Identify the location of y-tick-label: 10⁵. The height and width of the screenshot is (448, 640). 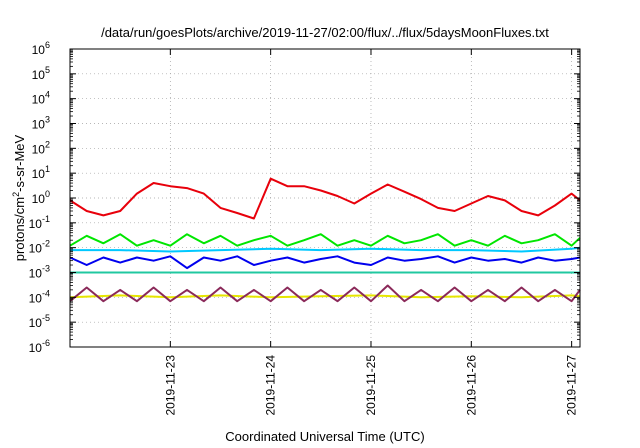
(41, 73).